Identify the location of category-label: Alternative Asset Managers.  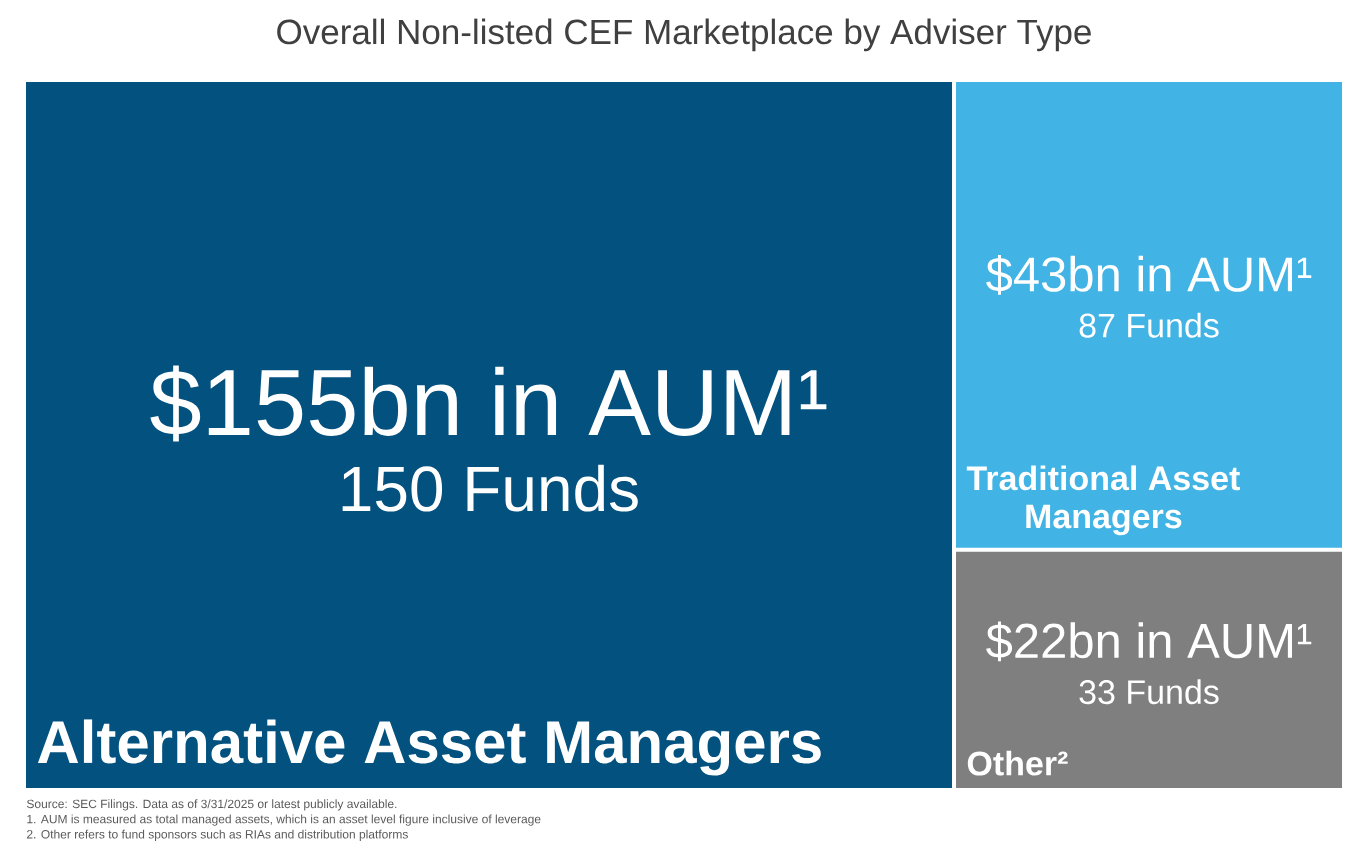
(429, 747).